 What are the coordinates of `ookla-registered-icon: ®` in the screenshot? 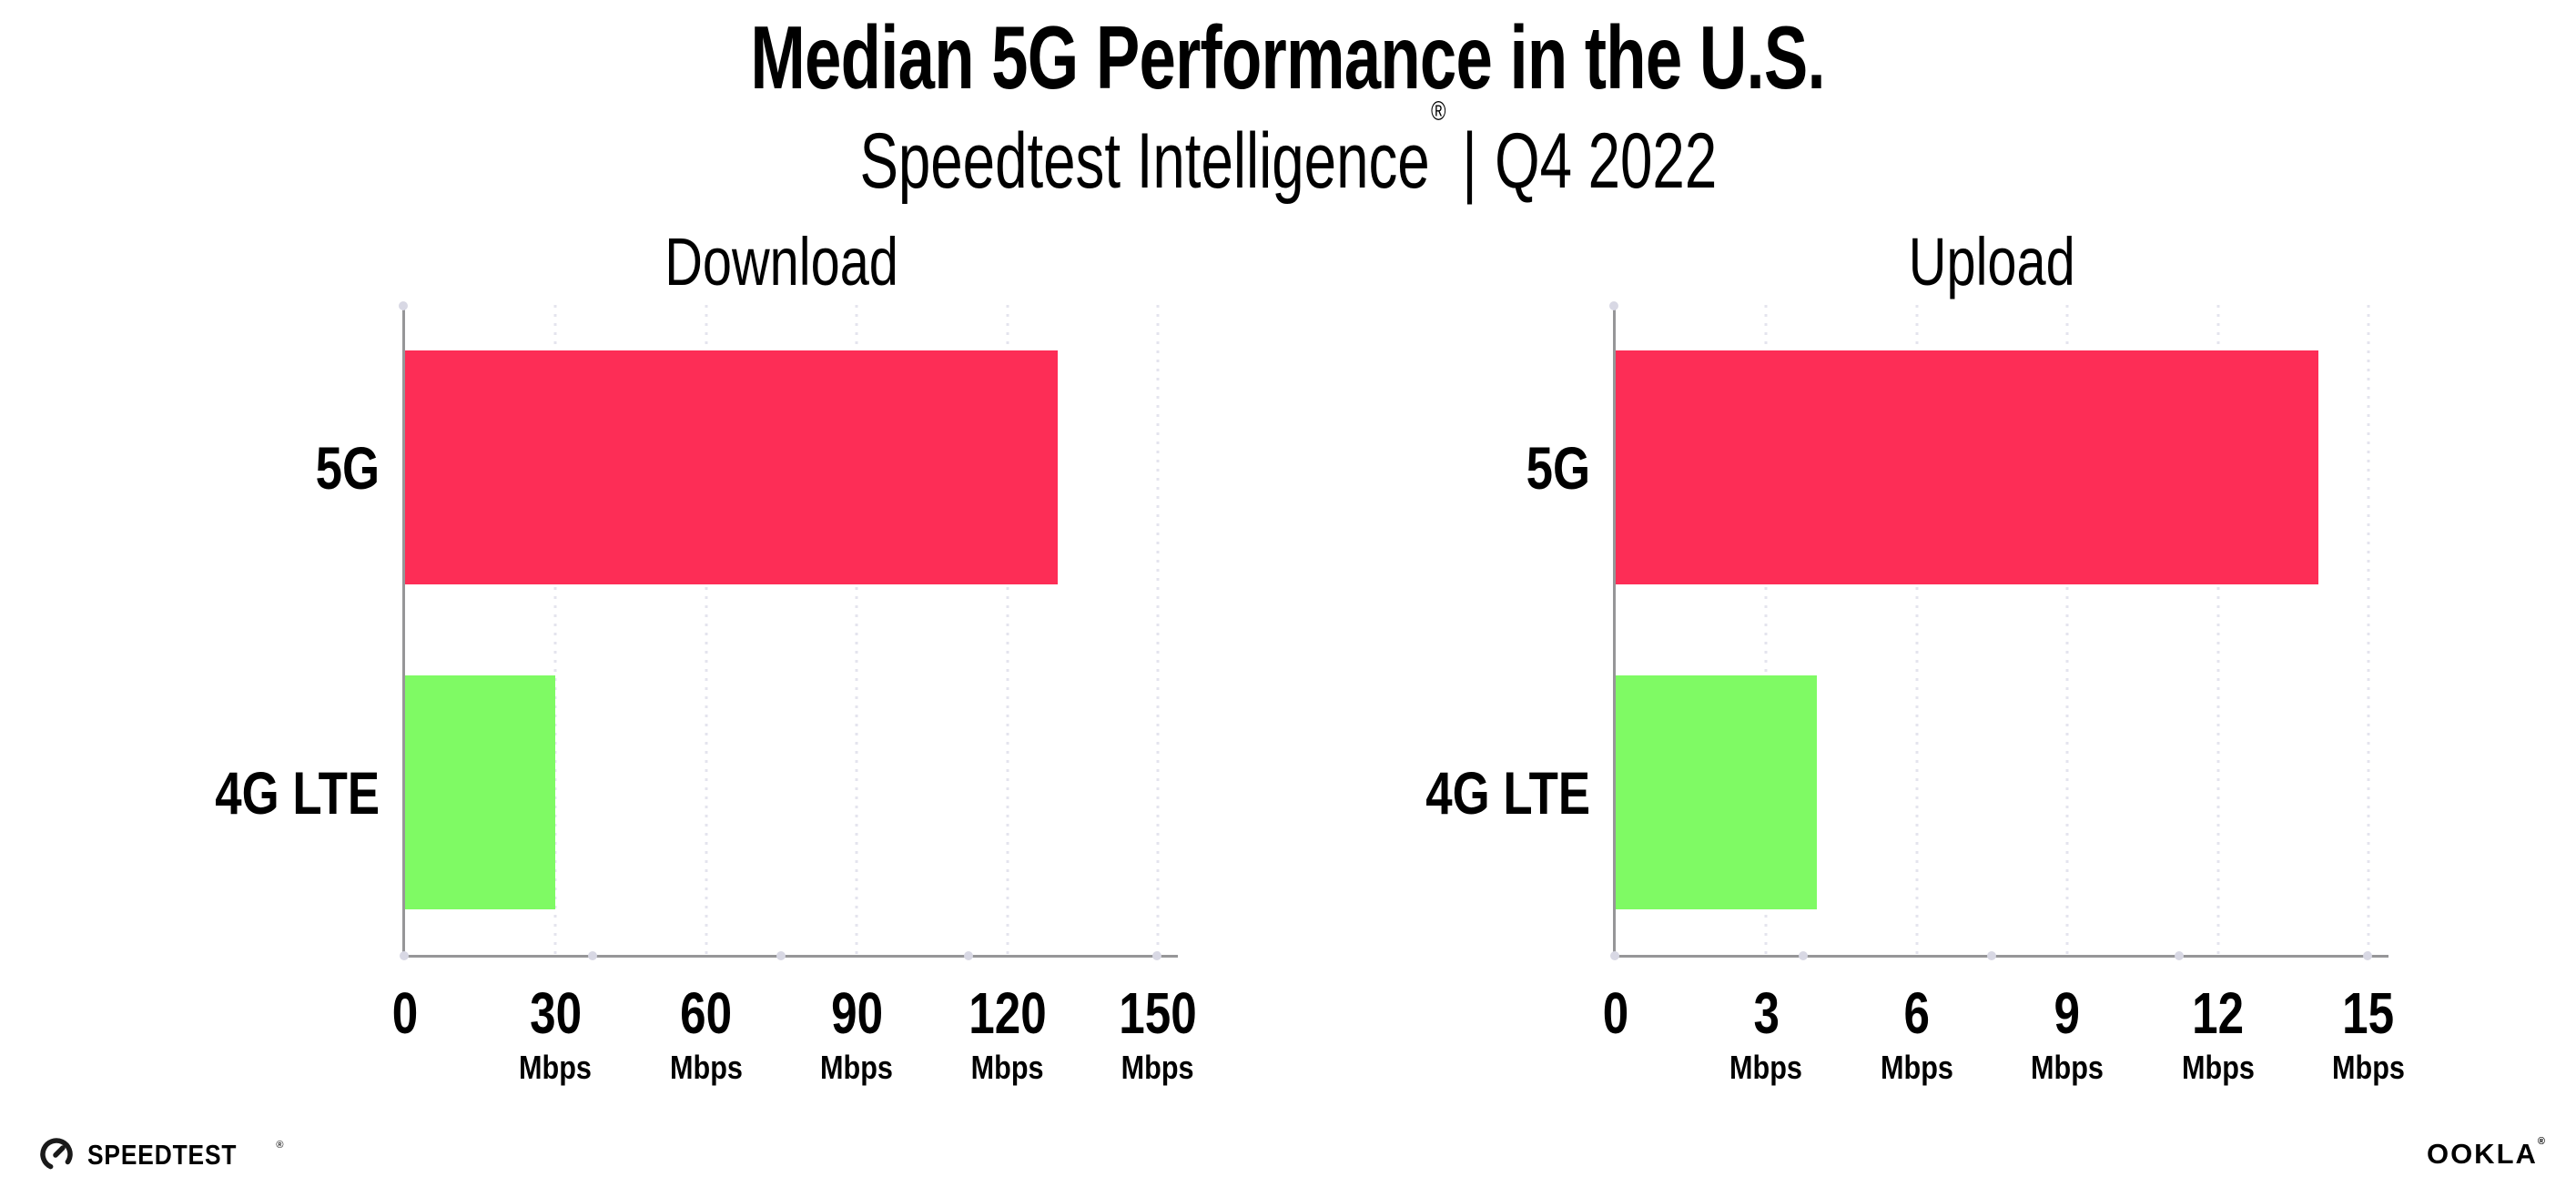 It's located at (2542, 1141).